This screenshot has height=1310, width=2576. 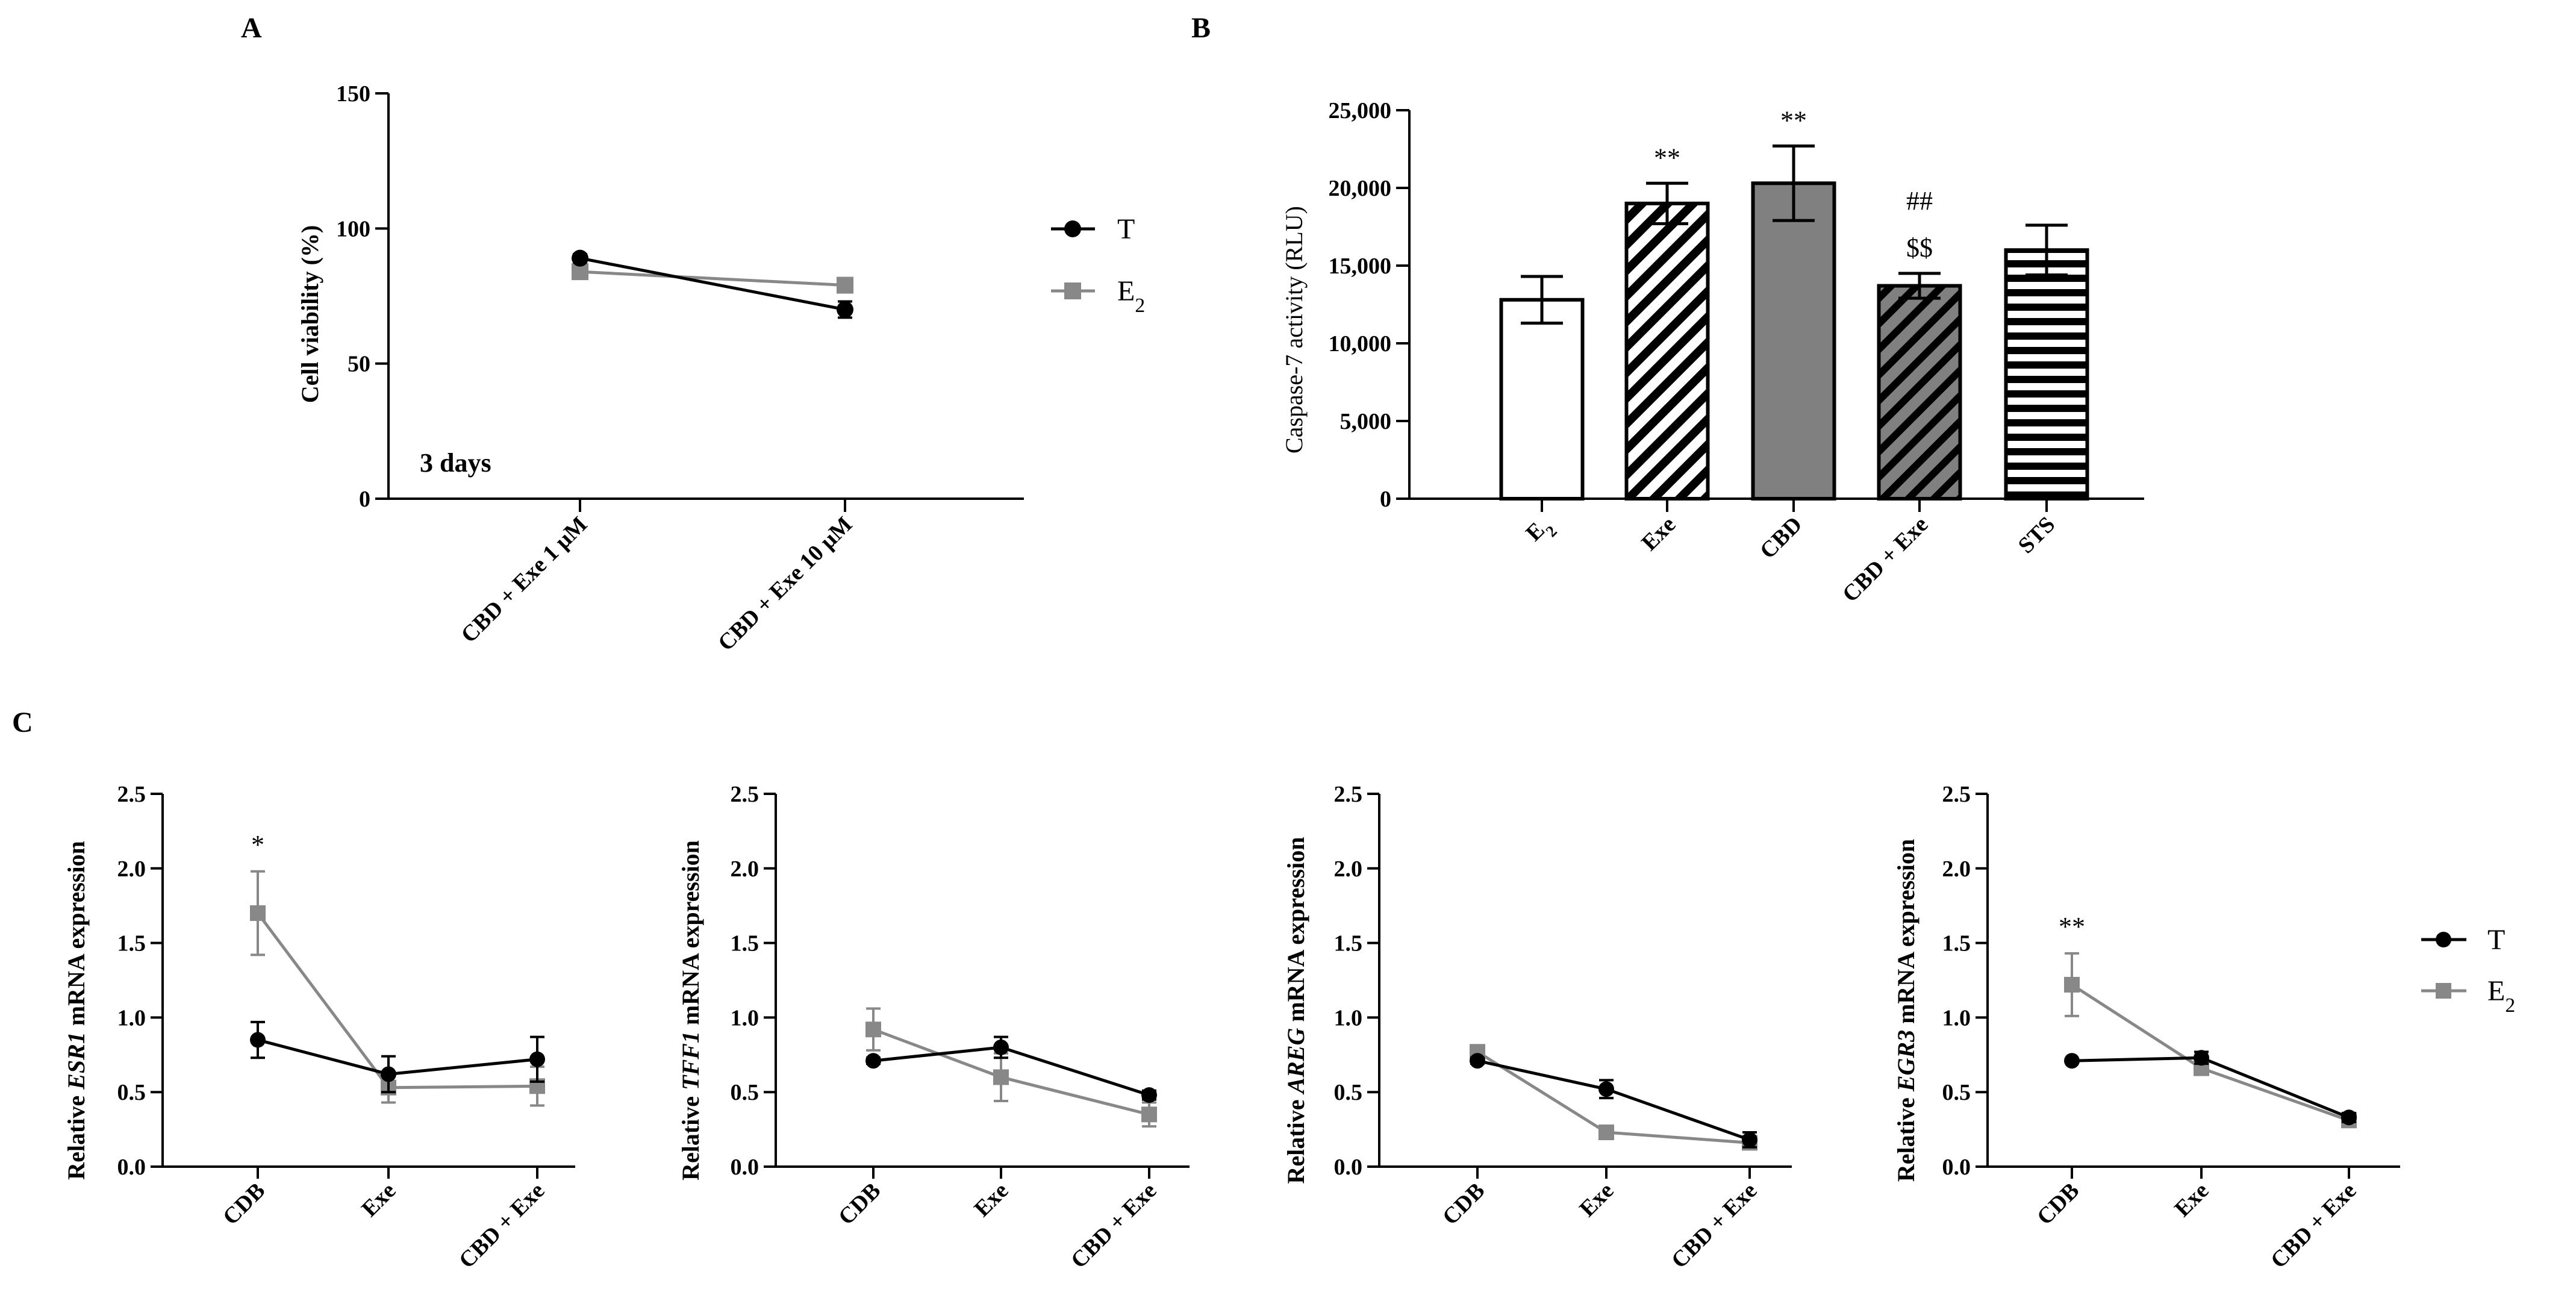 What do you see at coordinates (22, 722) in the screenshot?
I see `panel-label-c: C` at bounding box center [22, 722].